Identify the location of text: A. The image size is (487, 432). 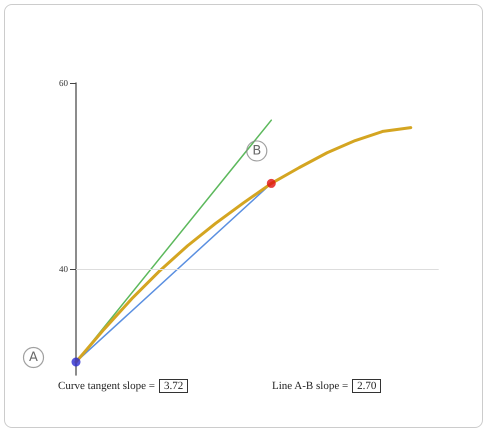
(33, 357).